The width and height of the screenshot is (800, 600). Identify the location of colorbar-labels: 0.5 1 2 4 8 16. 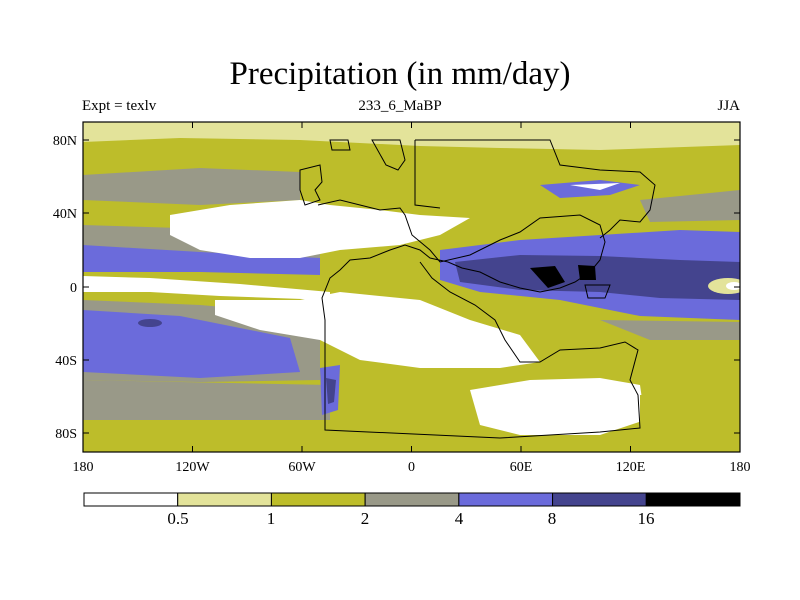
(410, 518).